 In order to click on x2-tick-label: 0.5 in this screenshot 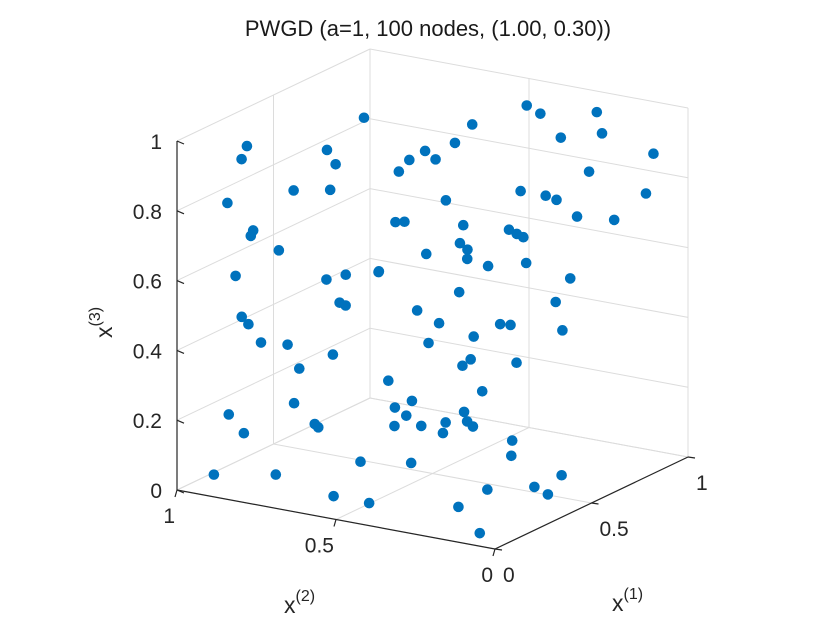, I will do `click(319, 546)`.